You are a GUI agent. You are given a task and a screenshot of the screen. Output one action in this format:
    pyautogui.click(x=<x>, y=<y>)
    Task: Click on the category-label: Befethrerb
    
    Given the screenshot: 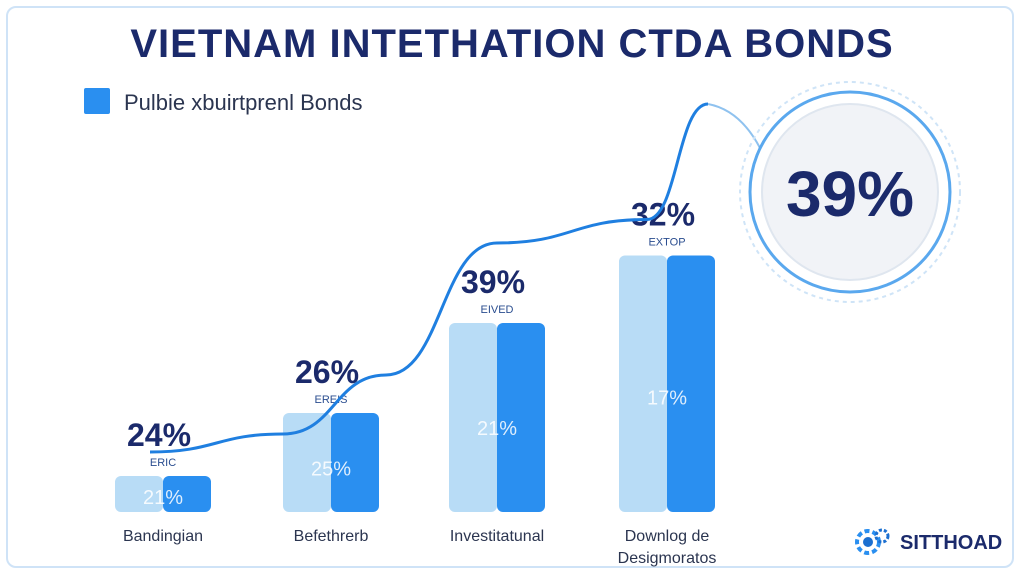 What is the action you would take?
    pyautogui.click(x=331, y=536)
    